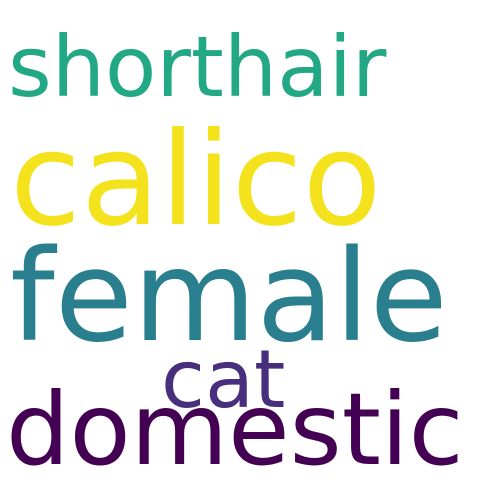  What do you see at coordinates (197, 67) in the screenshot?
I see `word-shorthair: shorthair` at bounding box center [197, 67].